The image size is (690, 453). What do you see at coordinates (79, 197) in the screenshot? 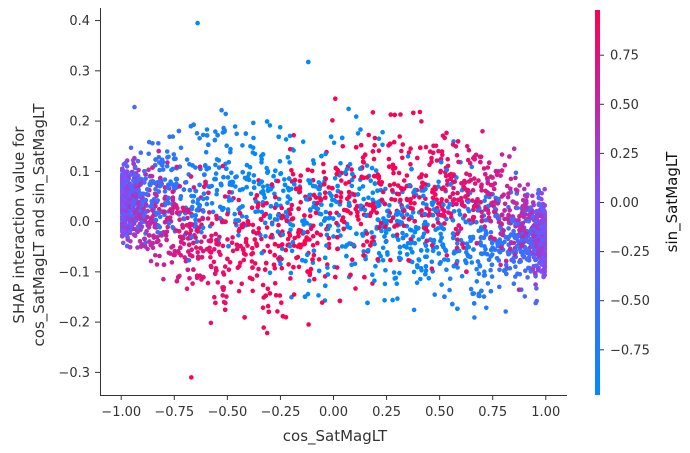
I see `y-axis-ticks: −0.3 −0.2 −0.1 0.0 0.1 0.2 0.3 0.4` at bounding box center [79, 197].